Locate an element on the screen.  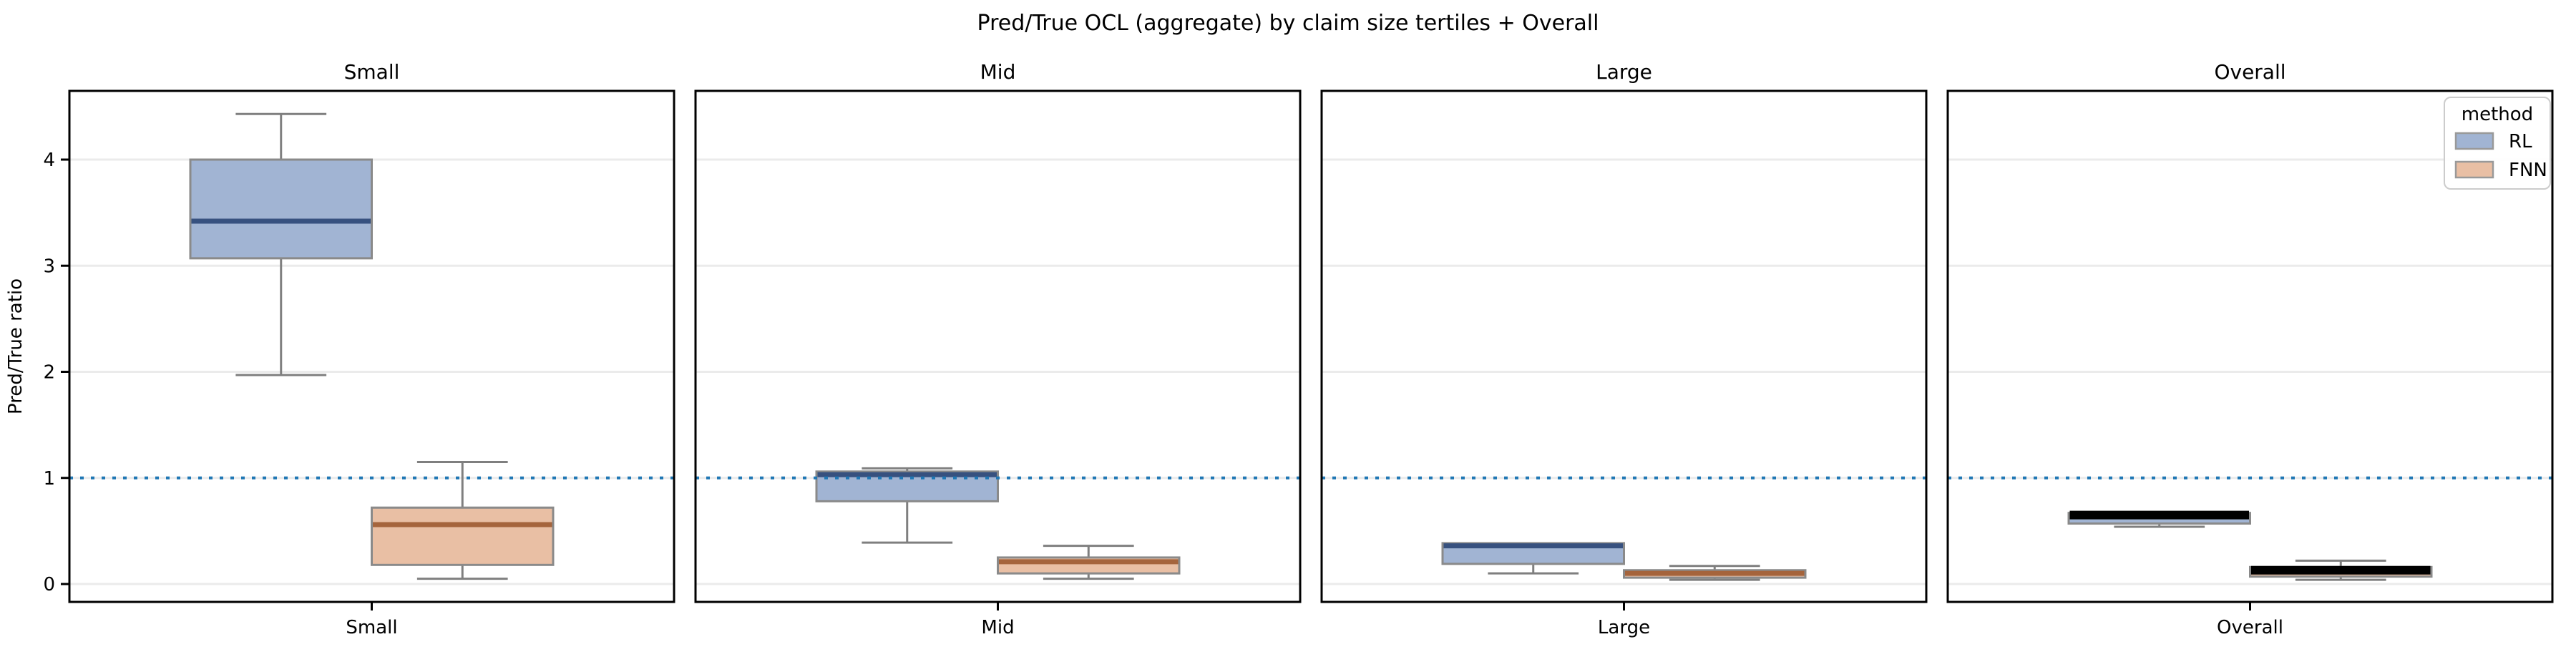
legend-label-rl: RL is located at coordinates (2520, 141).